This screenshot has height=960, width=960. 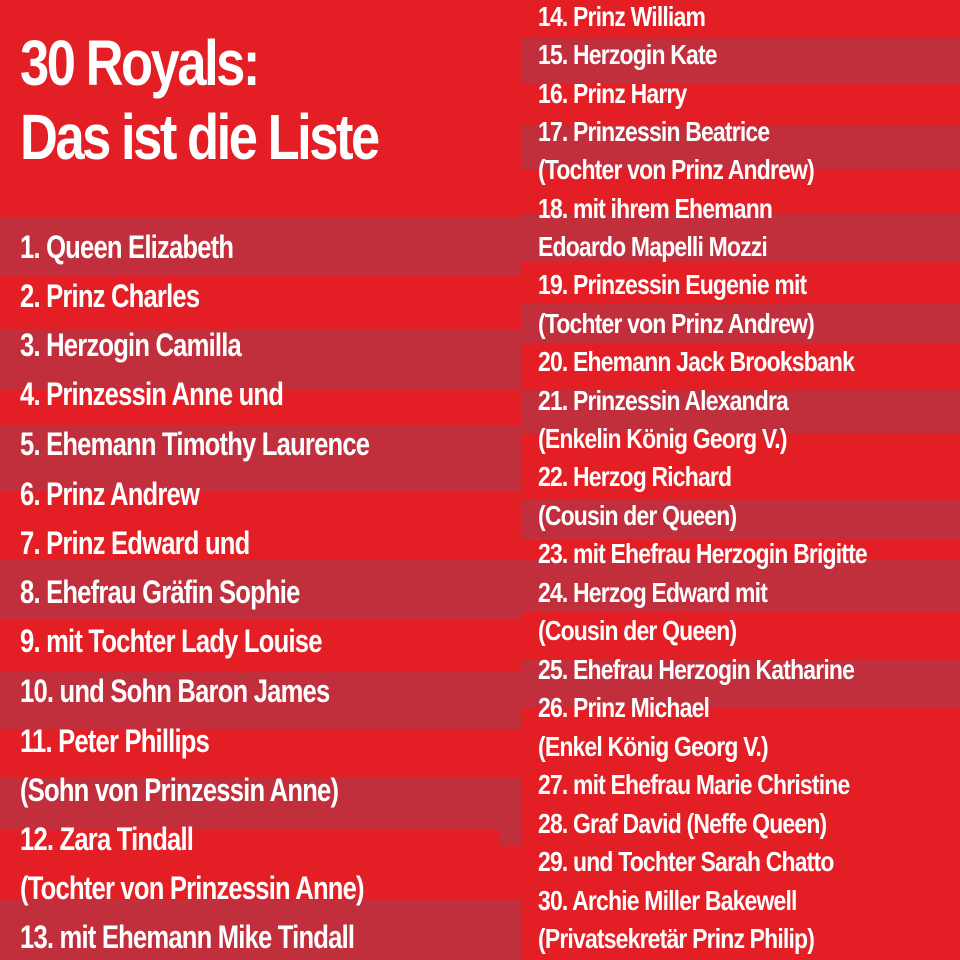 I want to click on list-item: (Enkelin König Georg V.), so click(x=662, y=438).